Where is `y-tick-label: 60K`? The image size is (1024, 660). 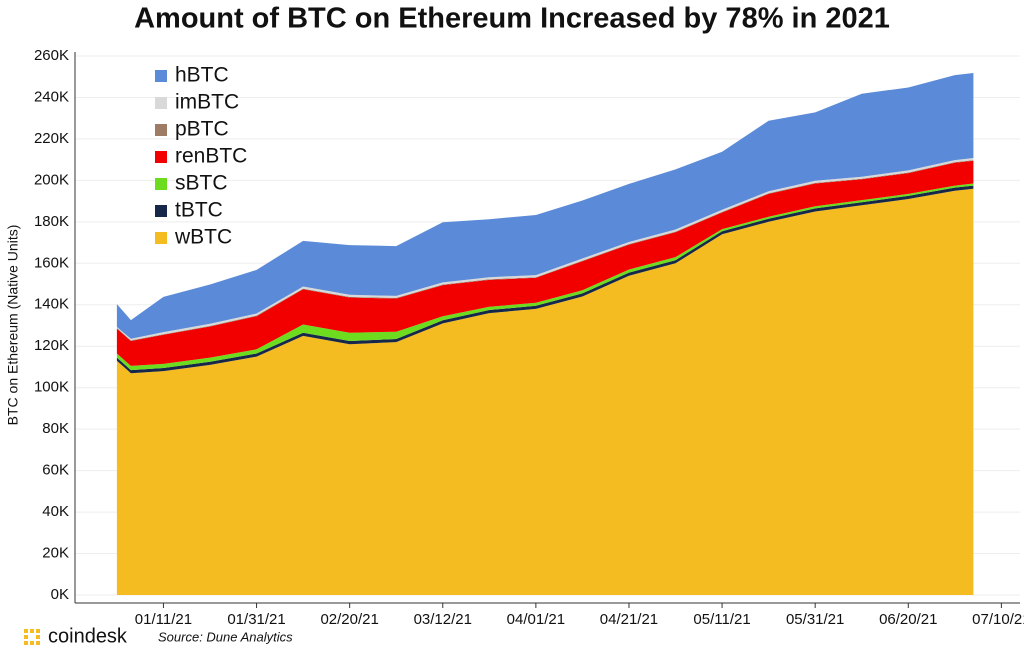
y-tick-label: 60K is located at coordinates (55, 470).